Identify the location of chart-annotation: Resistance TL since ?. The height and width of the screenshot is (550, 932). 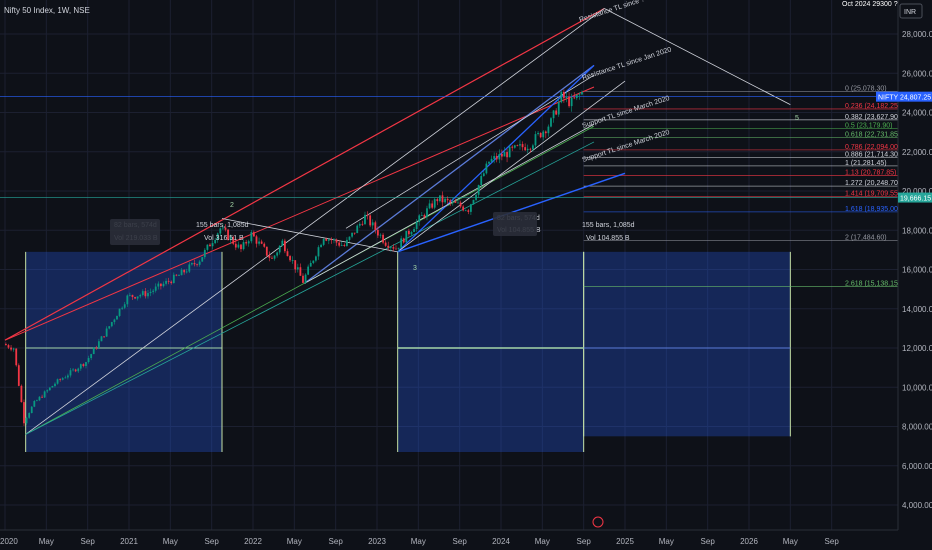
(611, 12).